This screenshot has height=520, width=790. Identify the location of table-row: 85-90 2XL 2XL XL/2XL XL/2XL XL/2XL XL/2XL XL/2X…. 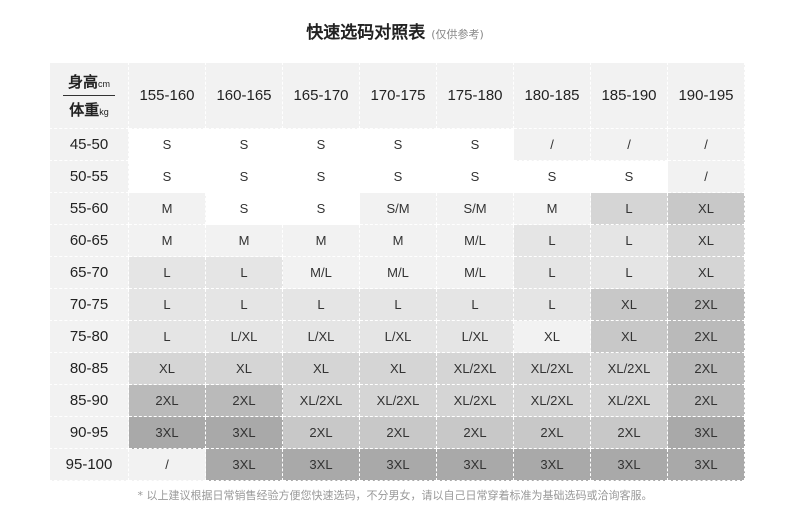
(397, 400).